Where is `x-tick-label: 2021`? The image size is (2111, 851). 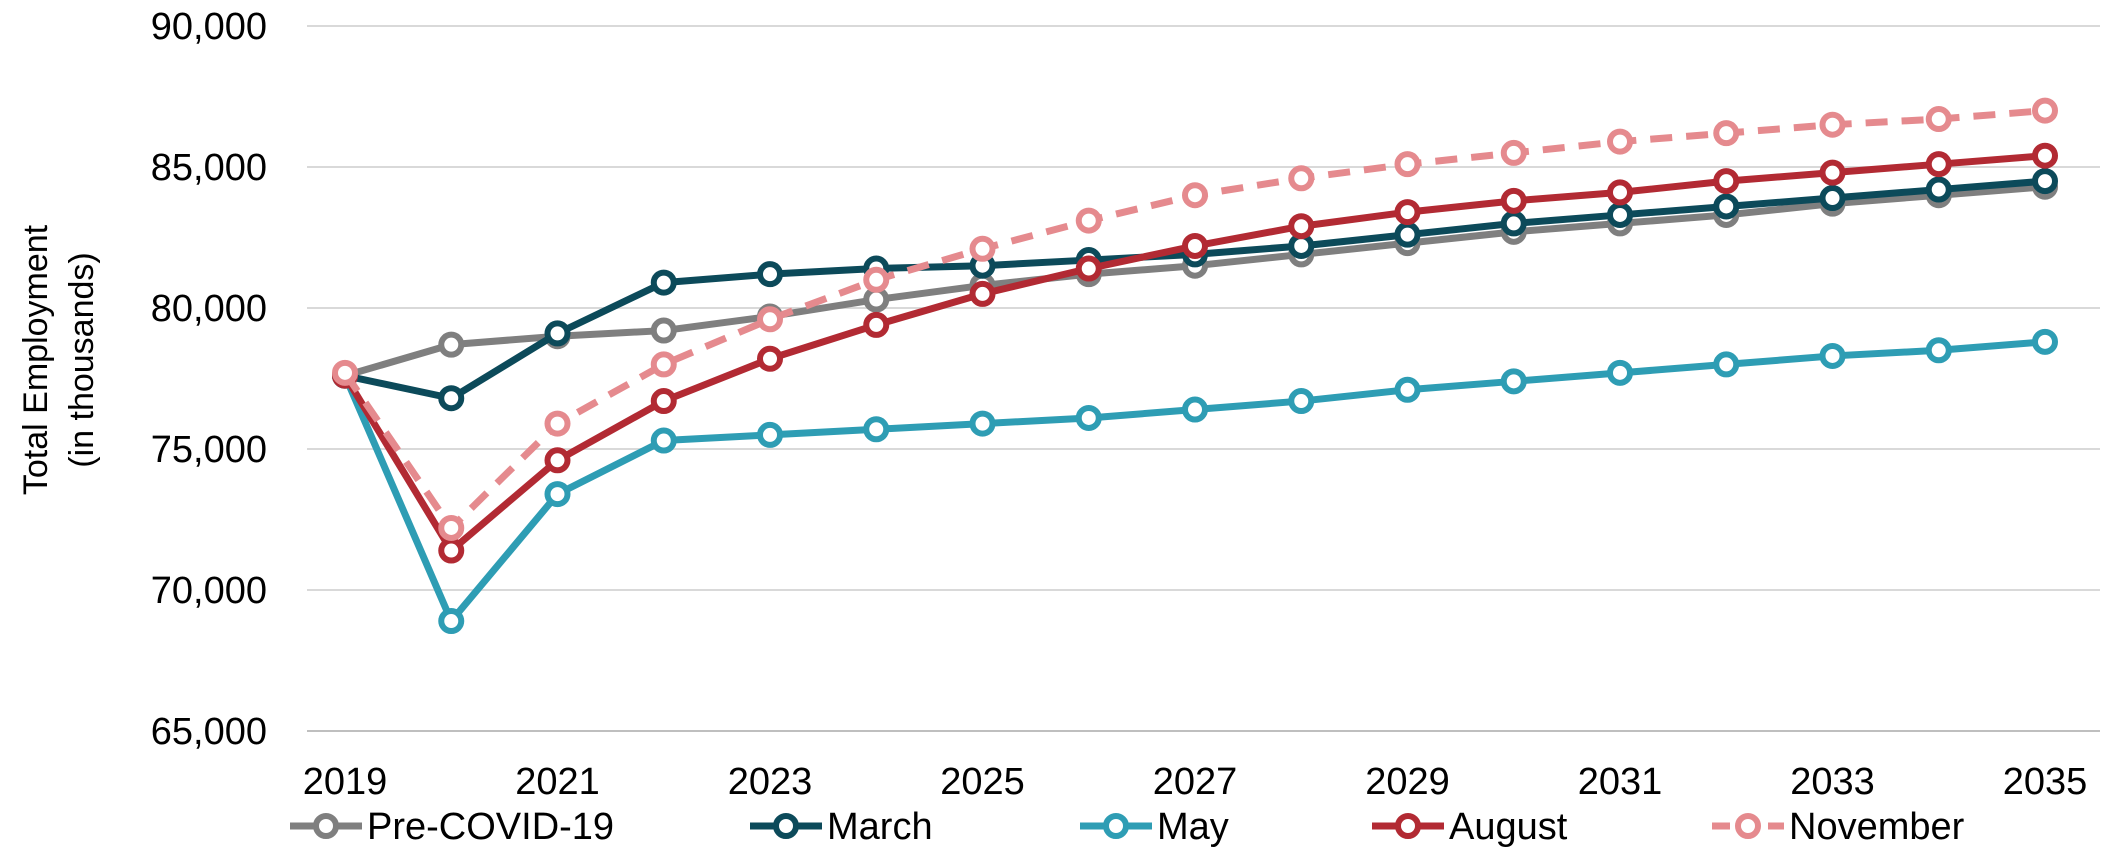 x-tick-label: 2021 is located at coordinates (557, 782).